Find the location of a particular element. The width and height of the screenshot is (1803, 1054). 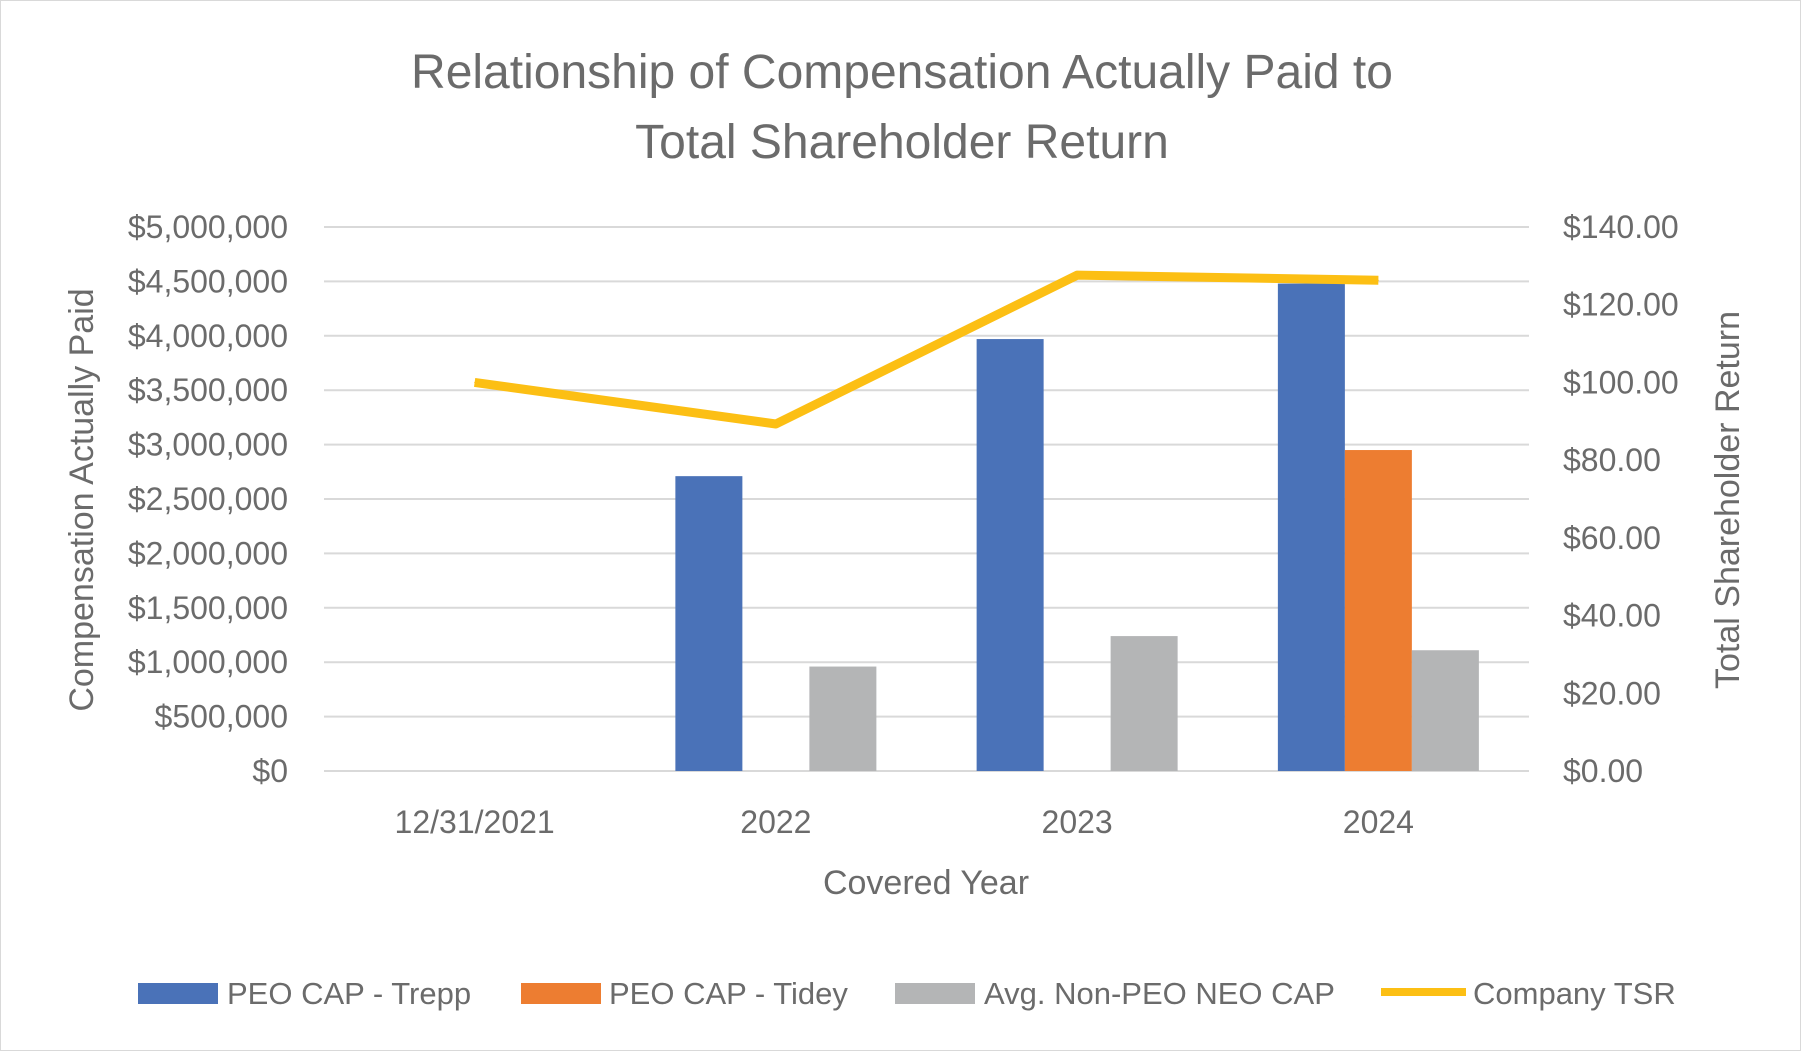

y-left-tick-label: $3,500,000 is located at coordinates (208, 390).